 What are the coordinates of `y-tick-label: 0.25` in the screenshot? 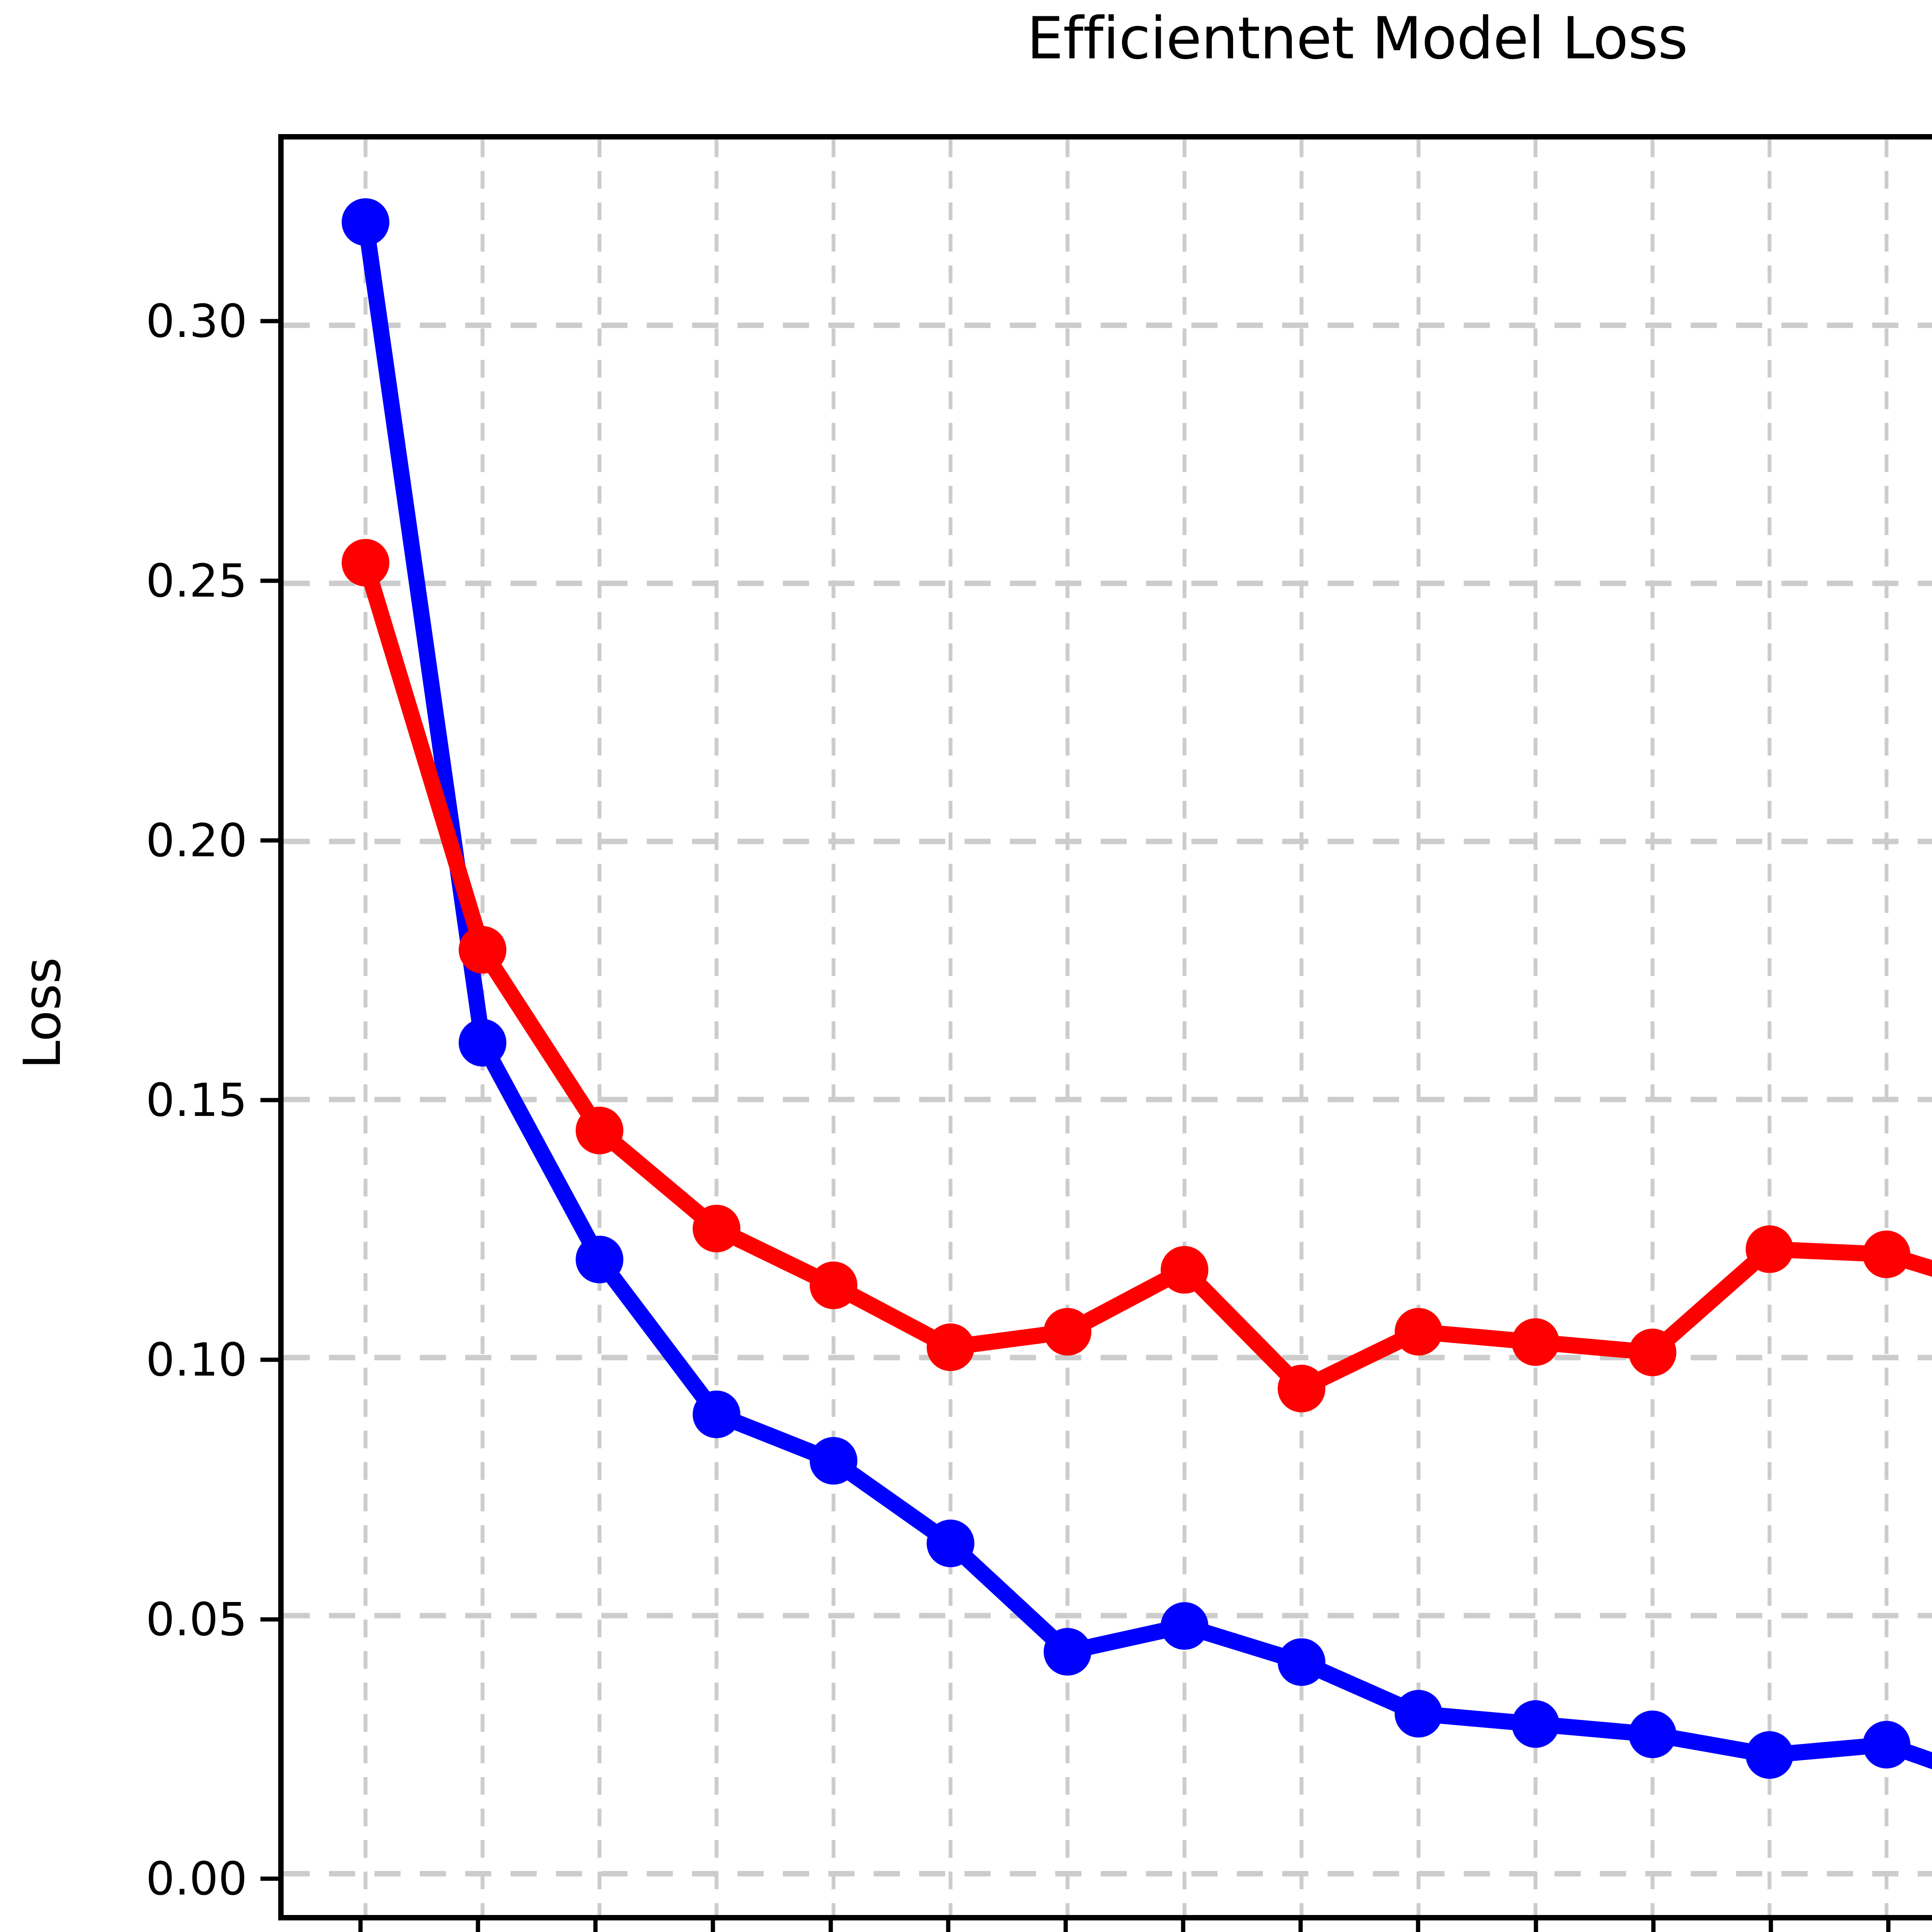 It's located at (197, 581).